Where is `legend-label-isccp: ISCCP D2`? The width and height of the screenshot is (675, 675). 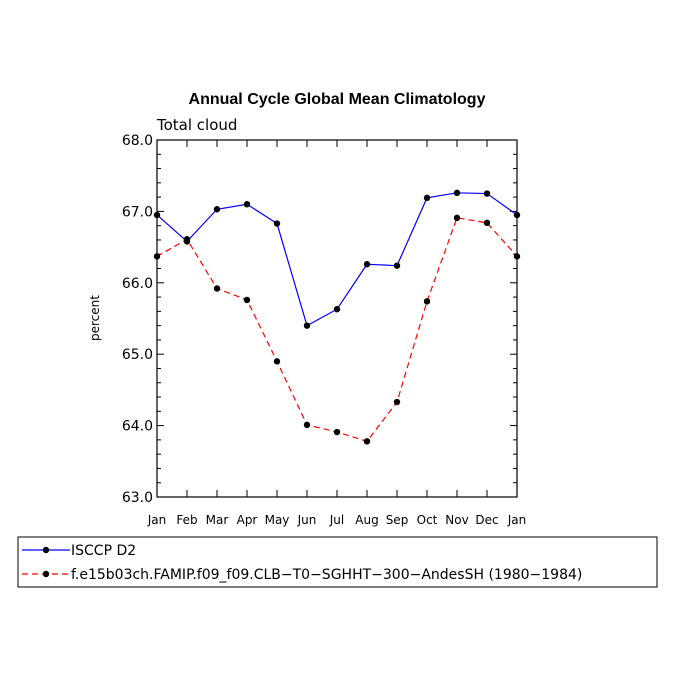
legend-label-isccp: ISCCP D2 is located at coordinates (103, 551).